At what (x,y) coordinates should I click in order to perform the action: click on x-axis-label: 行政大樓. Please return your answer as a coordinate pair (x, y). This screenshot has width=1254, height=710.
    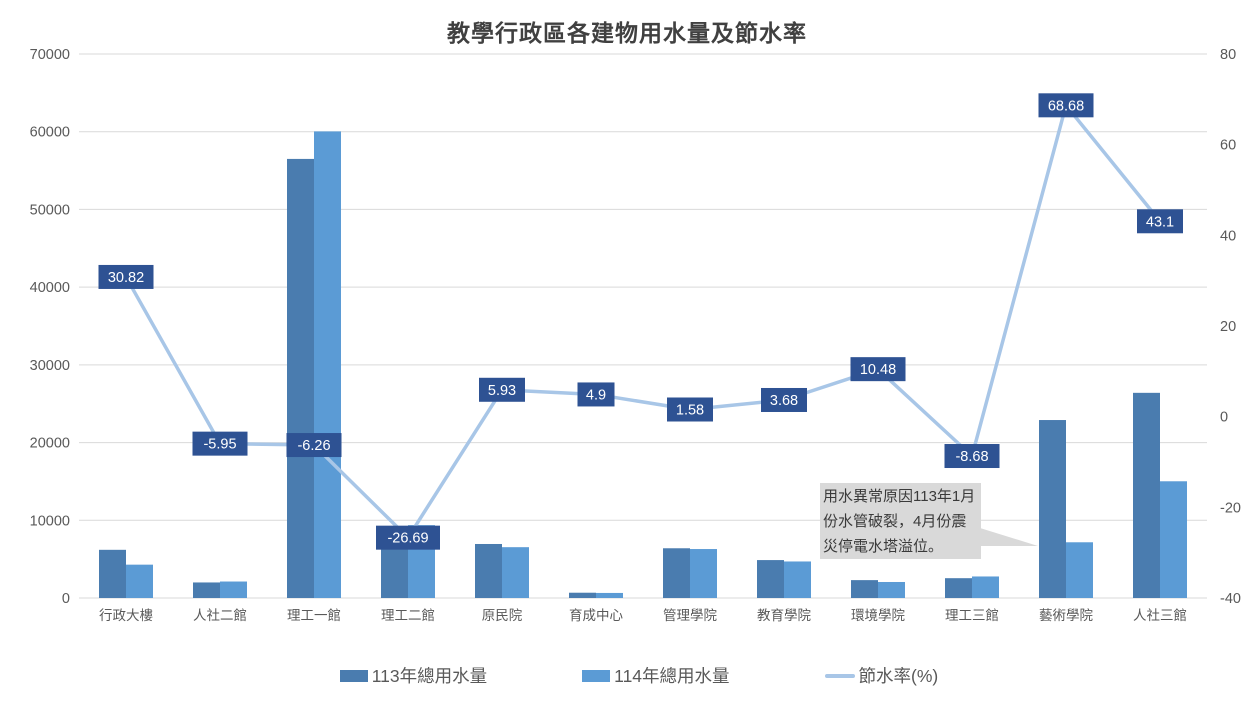
    Looking at the image, I should click on (126, 615).